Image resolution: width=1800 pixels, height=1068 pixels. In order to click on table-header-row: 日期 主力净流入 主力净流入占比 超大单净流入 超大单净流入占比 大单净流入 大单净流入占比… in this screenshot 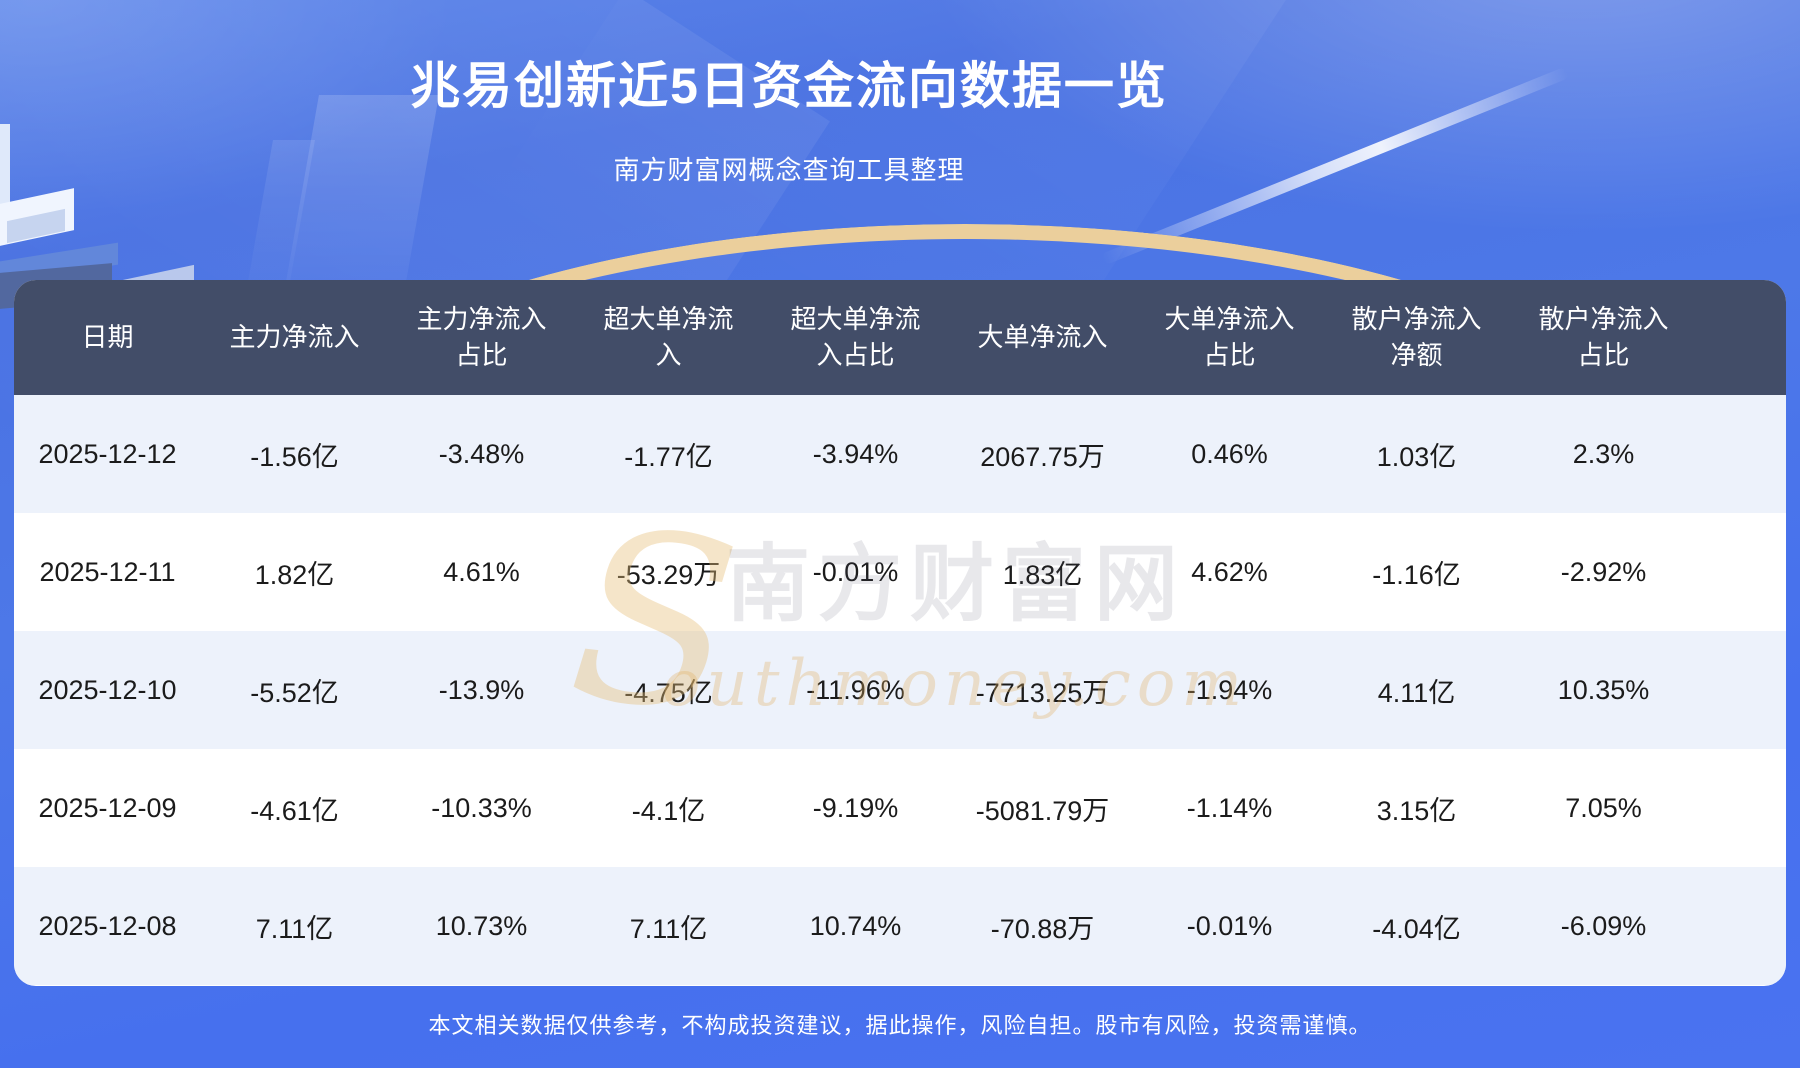, I will do `click(900, 337)`.